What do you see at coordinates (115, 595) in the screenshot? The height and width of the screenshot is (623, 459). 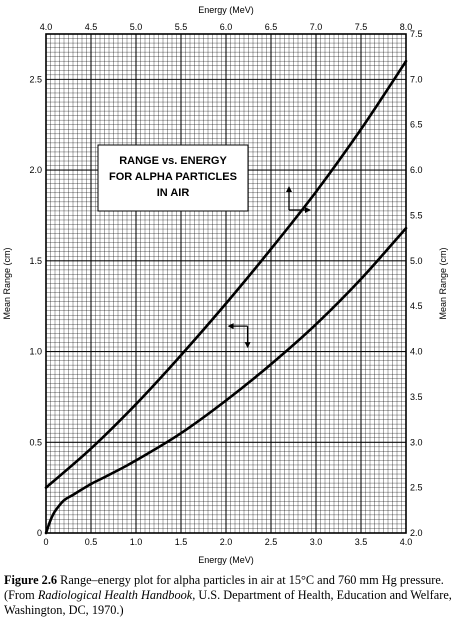 I see `caption-source: Radiological Health Handbook` at bounding box center [115, 595].